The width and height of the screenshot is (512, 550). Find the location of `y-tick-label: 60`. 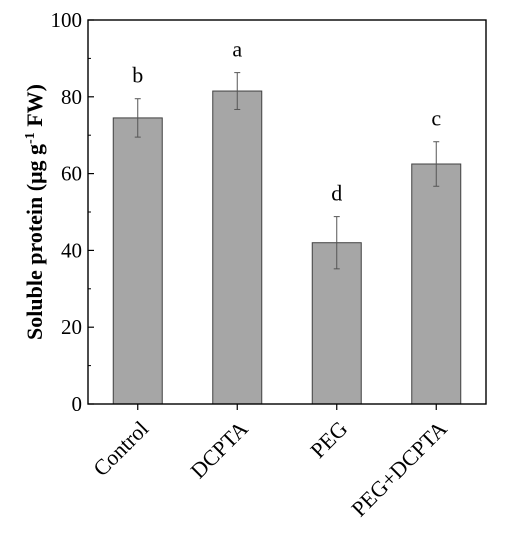

y-tick-label: 60 is located at coordinates (71, 174).